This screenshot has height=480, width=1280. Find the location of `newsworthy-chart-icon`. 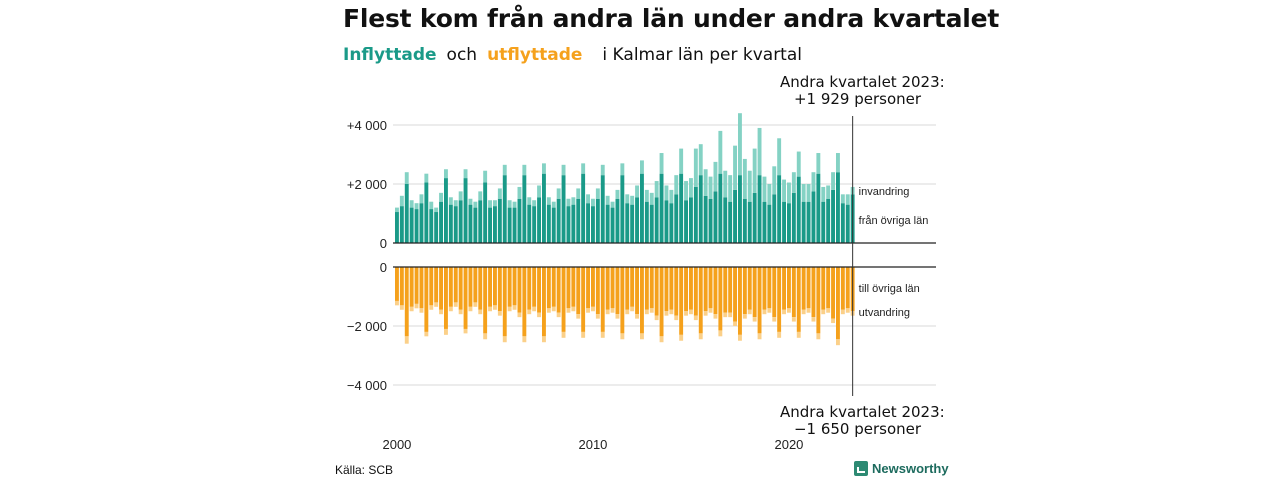

newsworthy-chart-icon is located at coordinates (861, 468).